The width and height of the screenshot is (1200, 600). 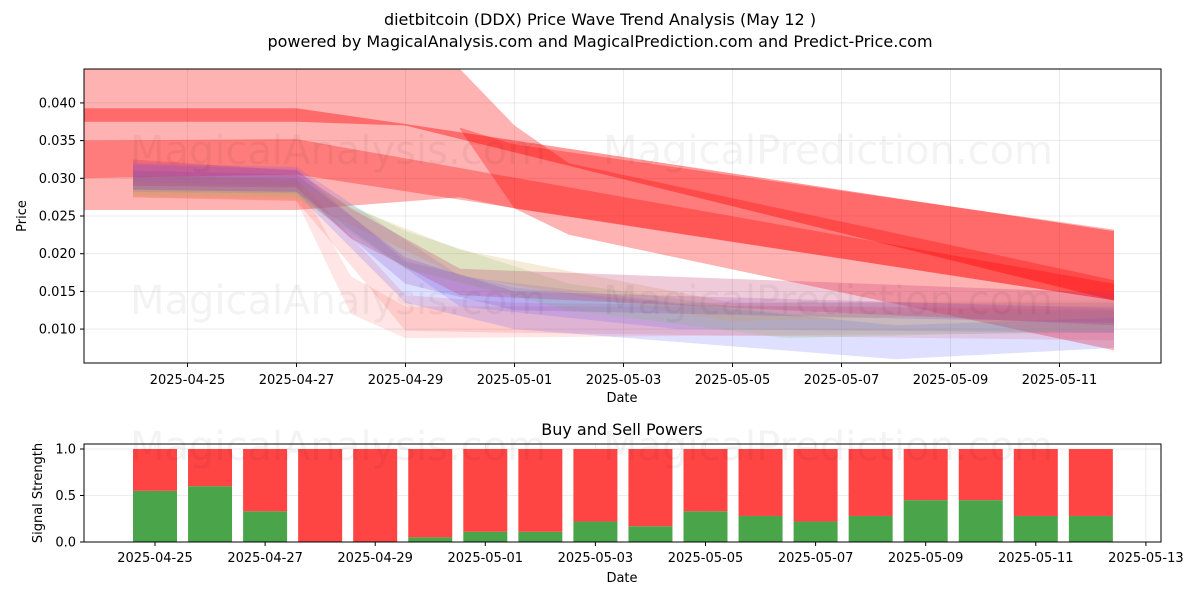 What do you see at coordinates (22, 216) in the screenshot?
I see `price-y-label: Price` at bounding box center [22, 216].